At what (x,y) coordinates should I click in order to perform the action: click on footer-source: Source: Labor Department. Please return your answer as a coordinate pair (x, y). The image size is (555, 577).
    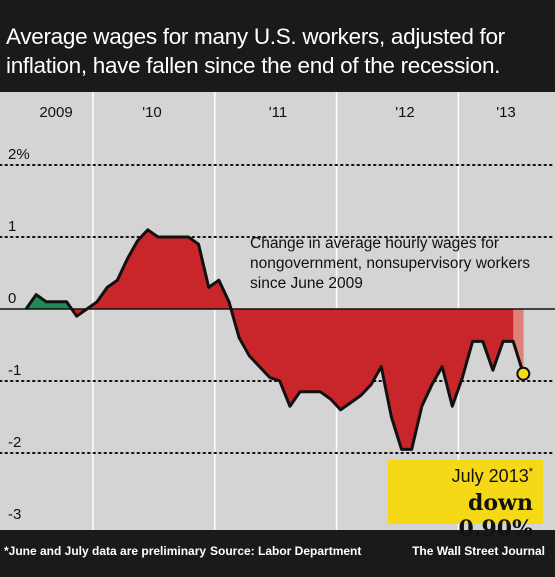
    Looking at the image, I should click on (286, 551).